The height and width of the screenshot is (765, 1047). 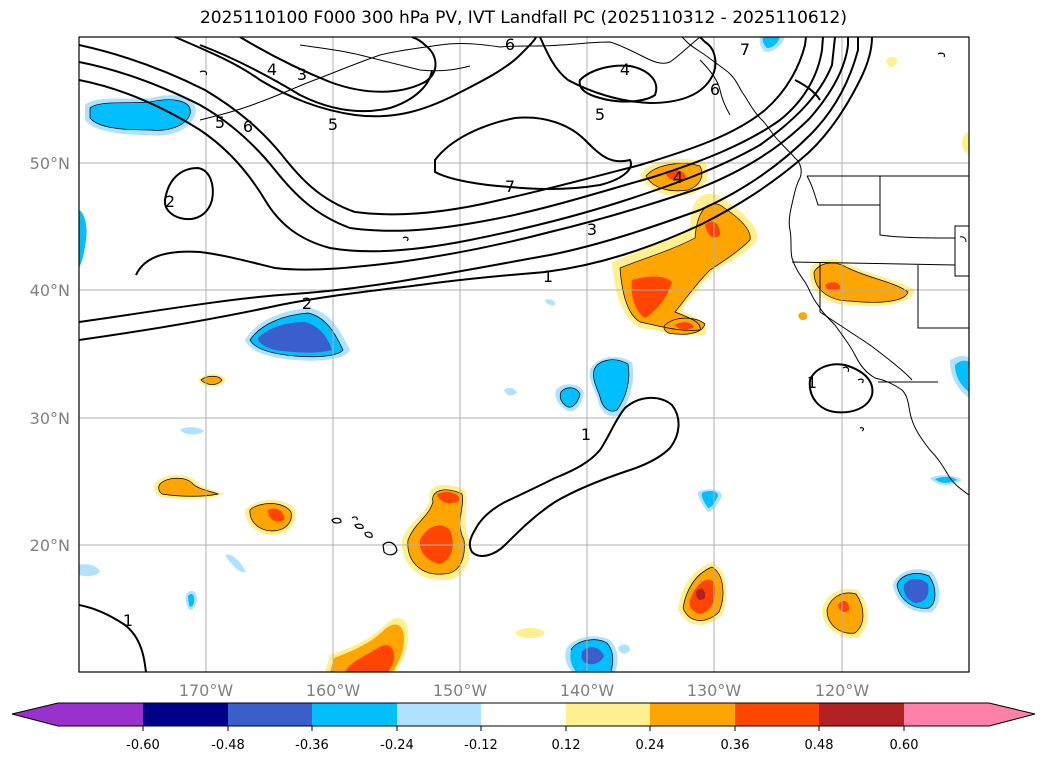 I want to click on colorbar-tick-label: -0.48, so click(x=228, y=745).